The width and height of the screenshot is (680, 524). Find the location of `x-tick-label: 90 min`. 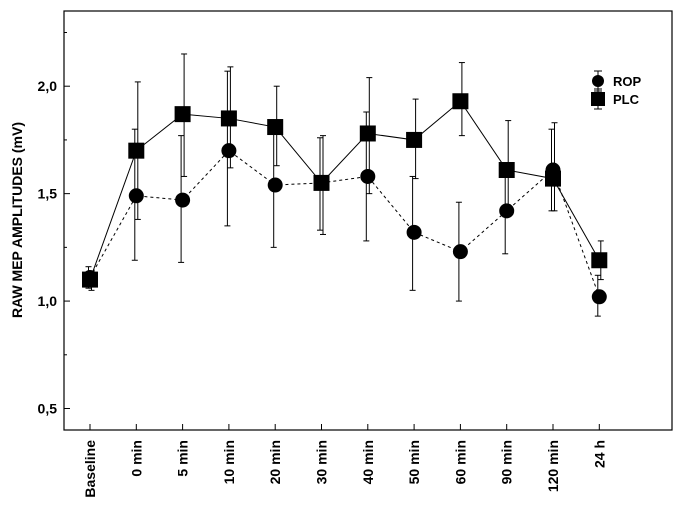

x-tick-label: 90 min is located at coordinates (507, 462).